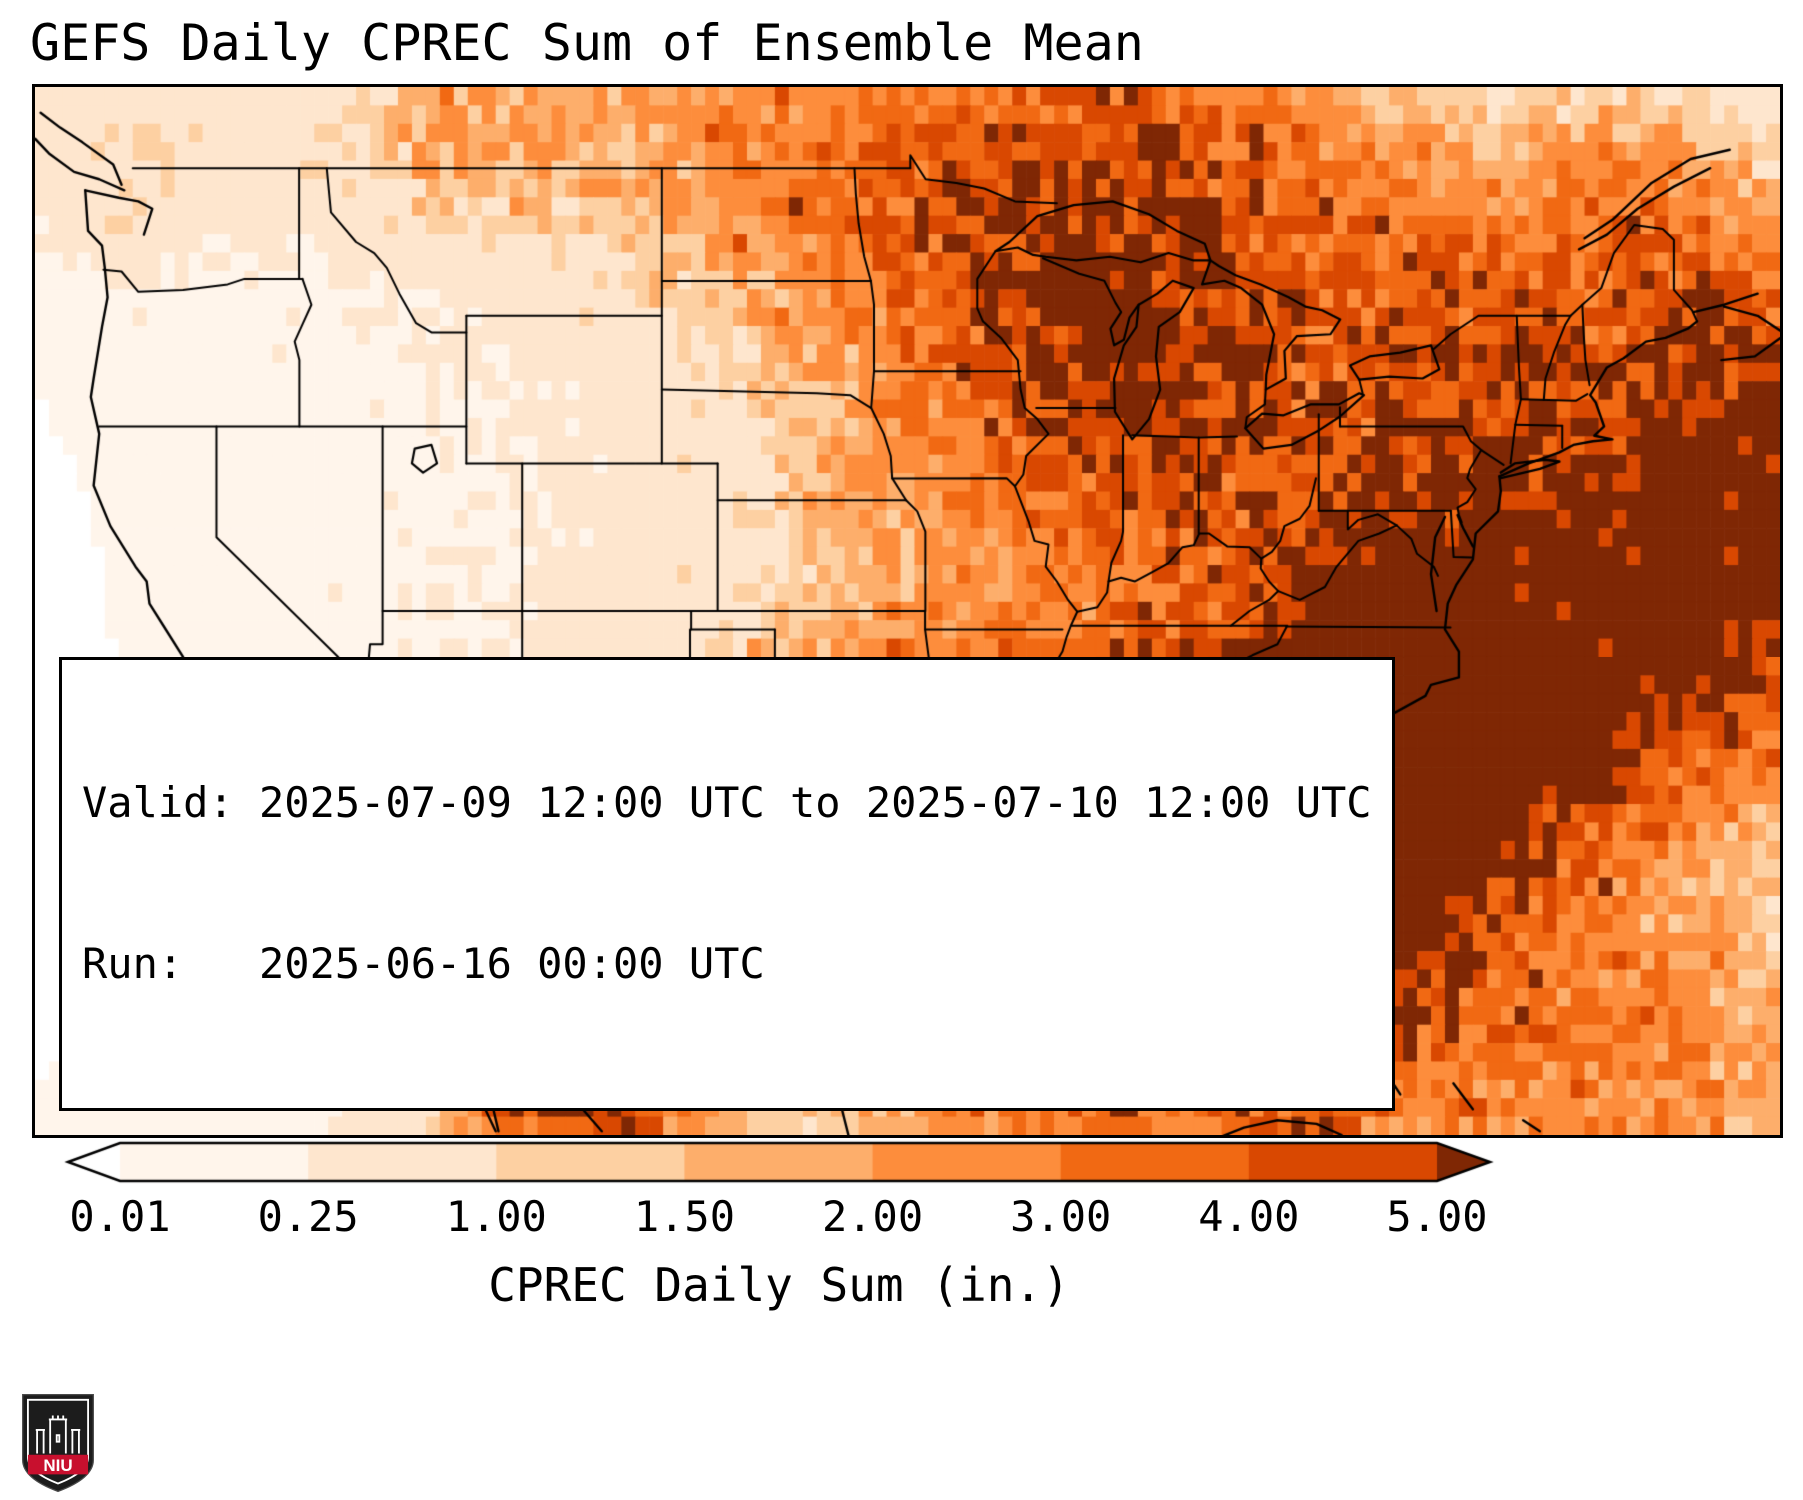 Image resolution: width=1803 pixels, height=1500 pixels. What do you see at coordinates (423, 963) in the screenshot?
I see `run-time-text: Run: 2025-06-16 00:00 UTC` at bounding box center [423, 963].